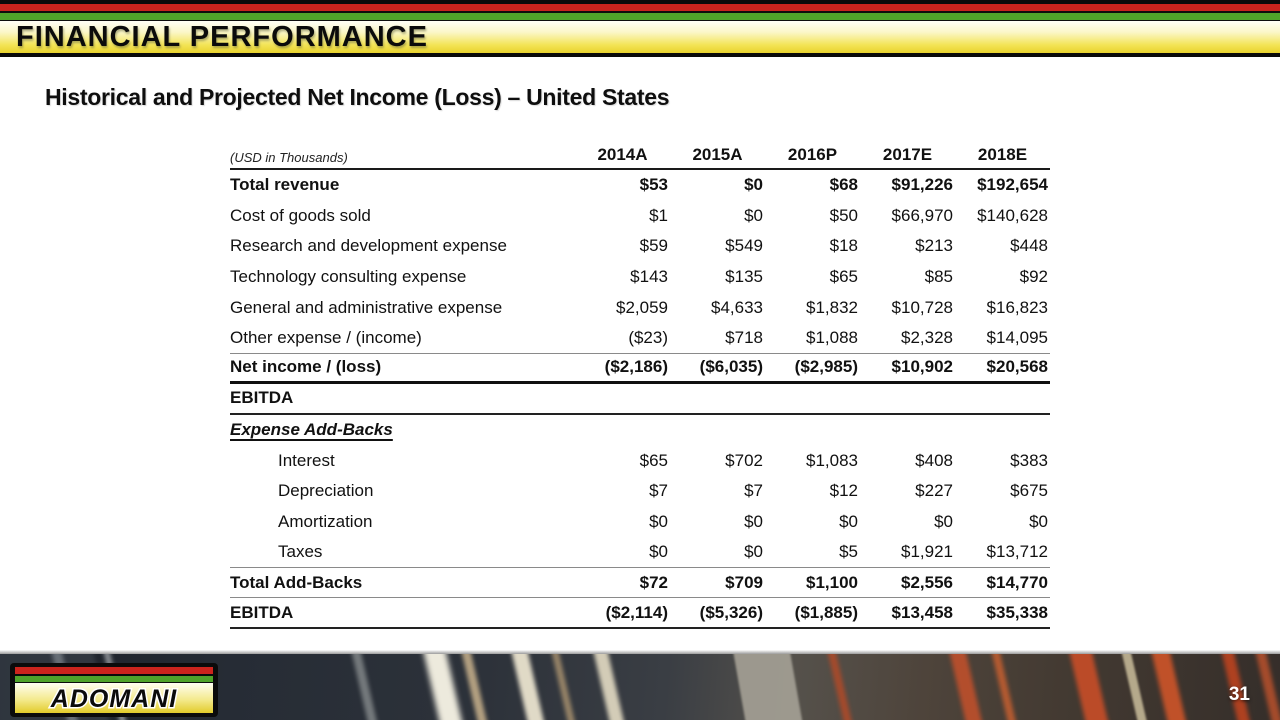  I want to click on table-unit-label: (USD in Thousands), so click(289, 157).